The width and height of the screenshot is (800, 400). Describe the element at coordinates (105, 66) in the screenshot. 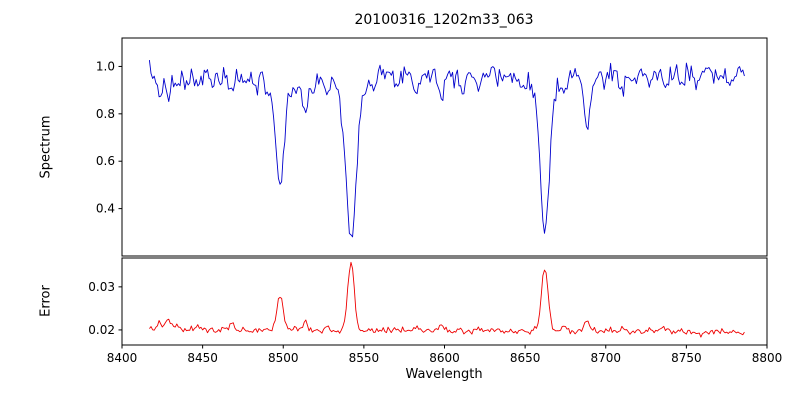

I see `y-tick-label: 1.0` at that location.